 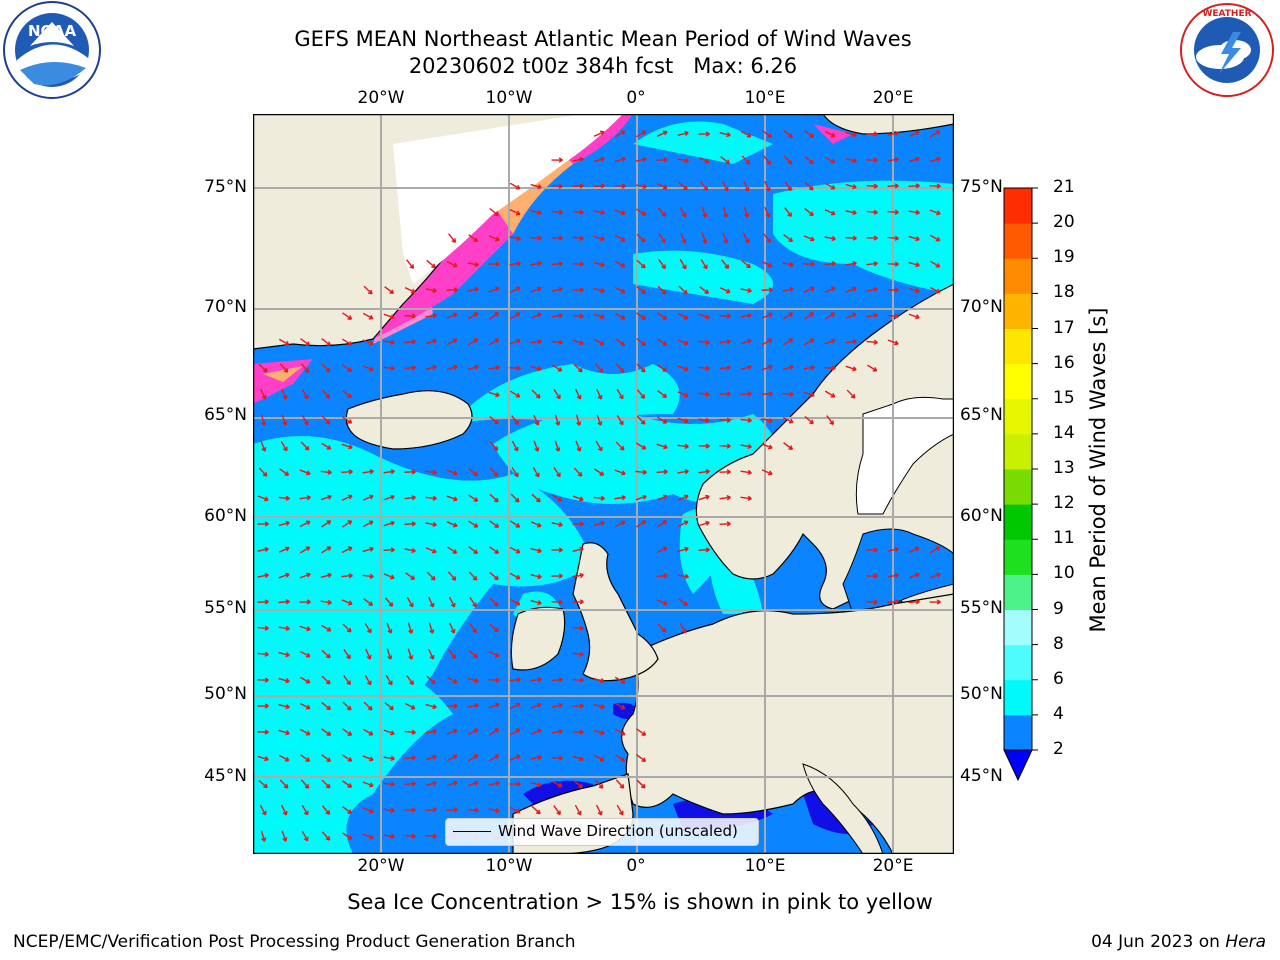 I want to click on lon-tick-bottom-10e: 10°E, so click(x=765, y=866).